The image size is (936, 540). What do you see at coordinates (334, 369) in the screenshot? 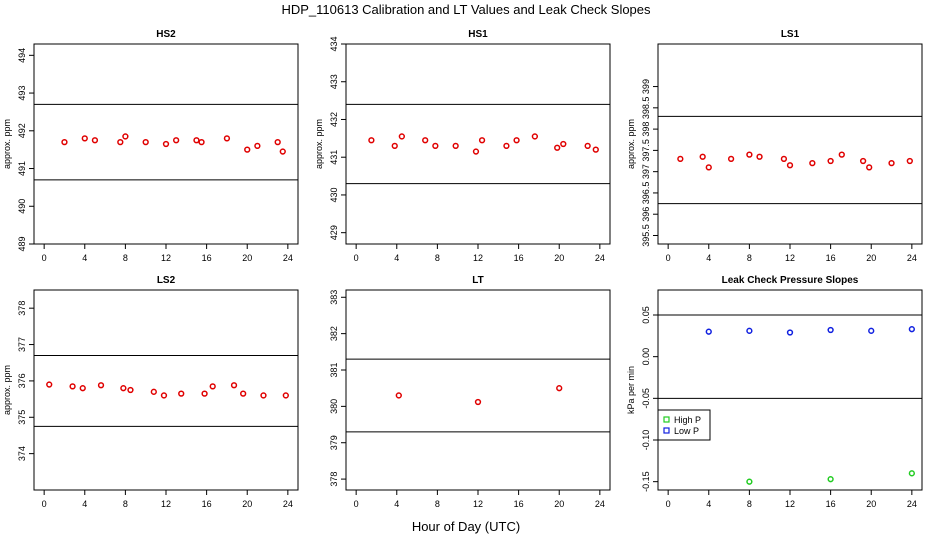
I see `y-tick-label: 381` at bounding box center [334, 369].